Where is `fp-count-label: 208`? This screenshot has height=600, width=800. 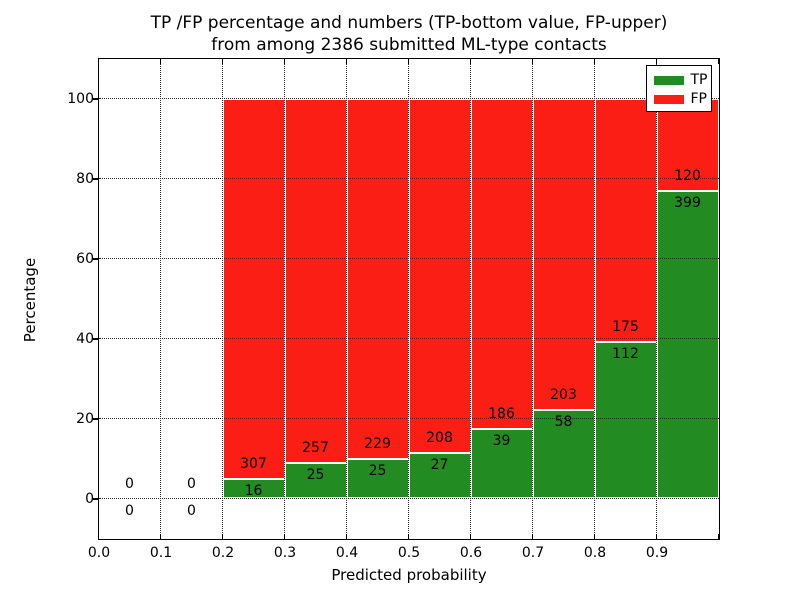
fp-count-label: 208 is located at coordinates (439, 437).